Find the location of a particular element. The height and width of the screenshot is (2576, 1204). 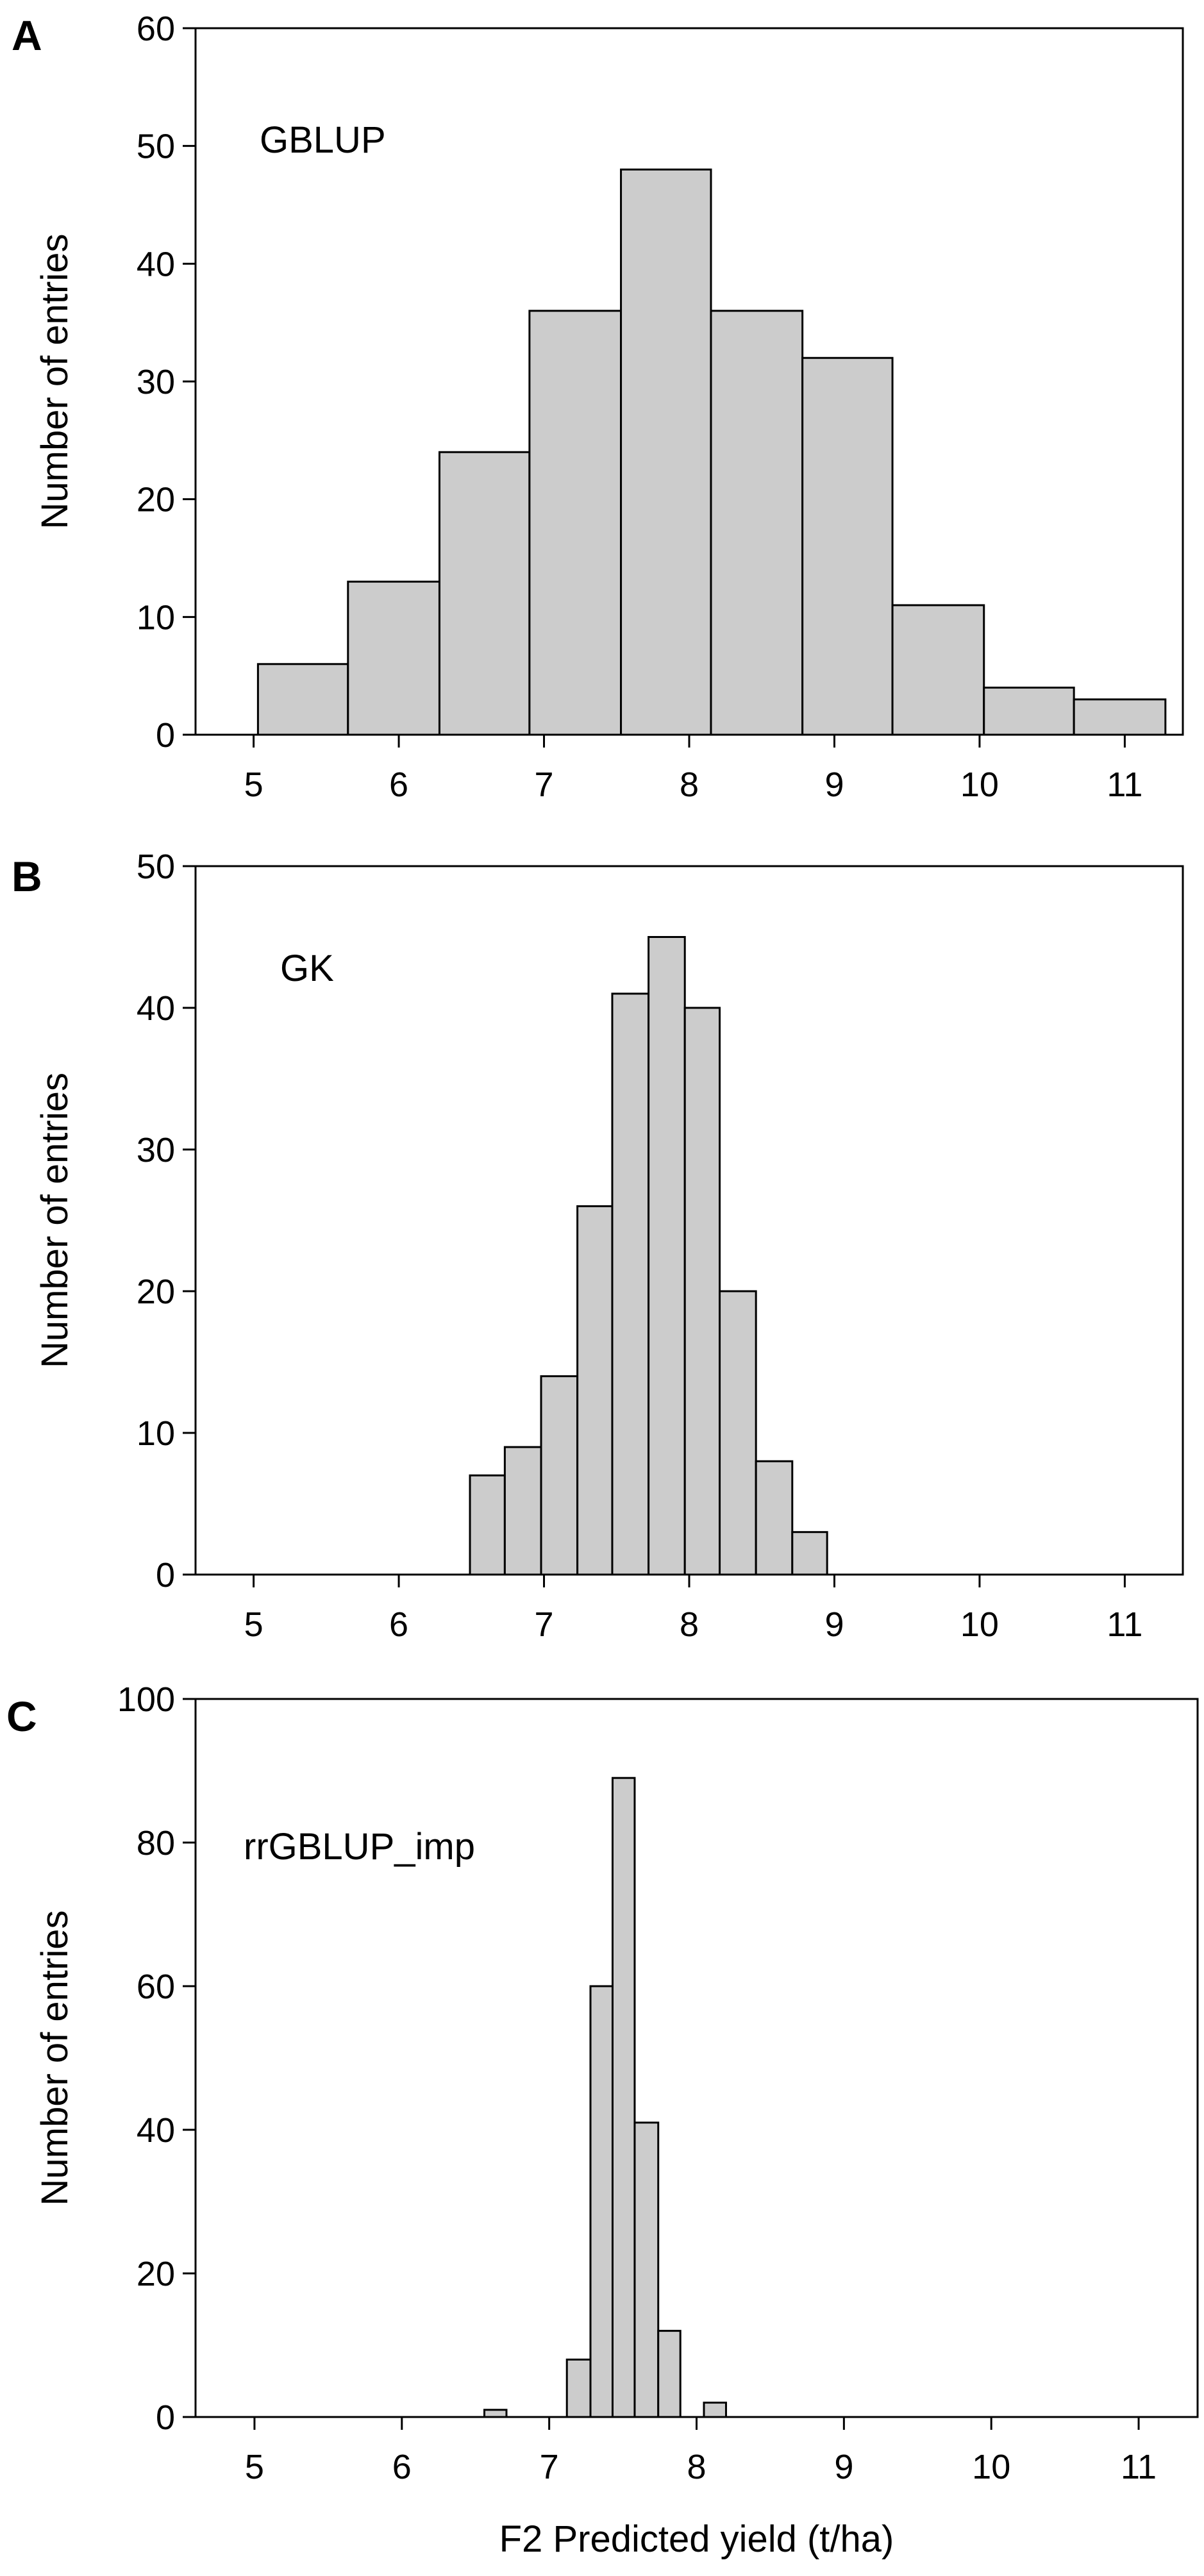

model-label: GBLUP is located at coordinates (323, 140).